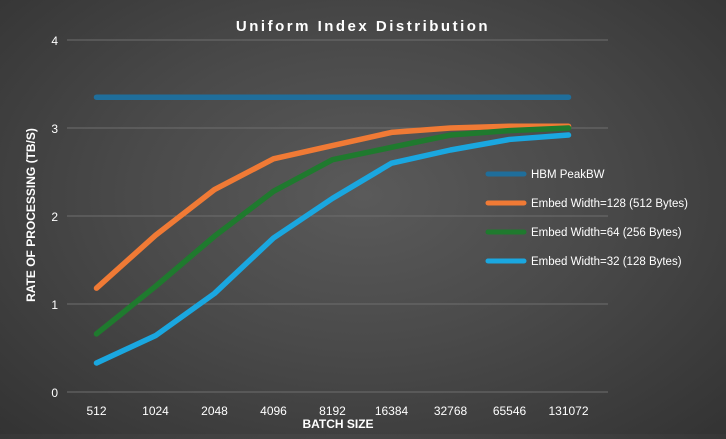  Describe the element at coordinates (54, 393) in the screenshot. I see `y-tick-label: 0` at that location.